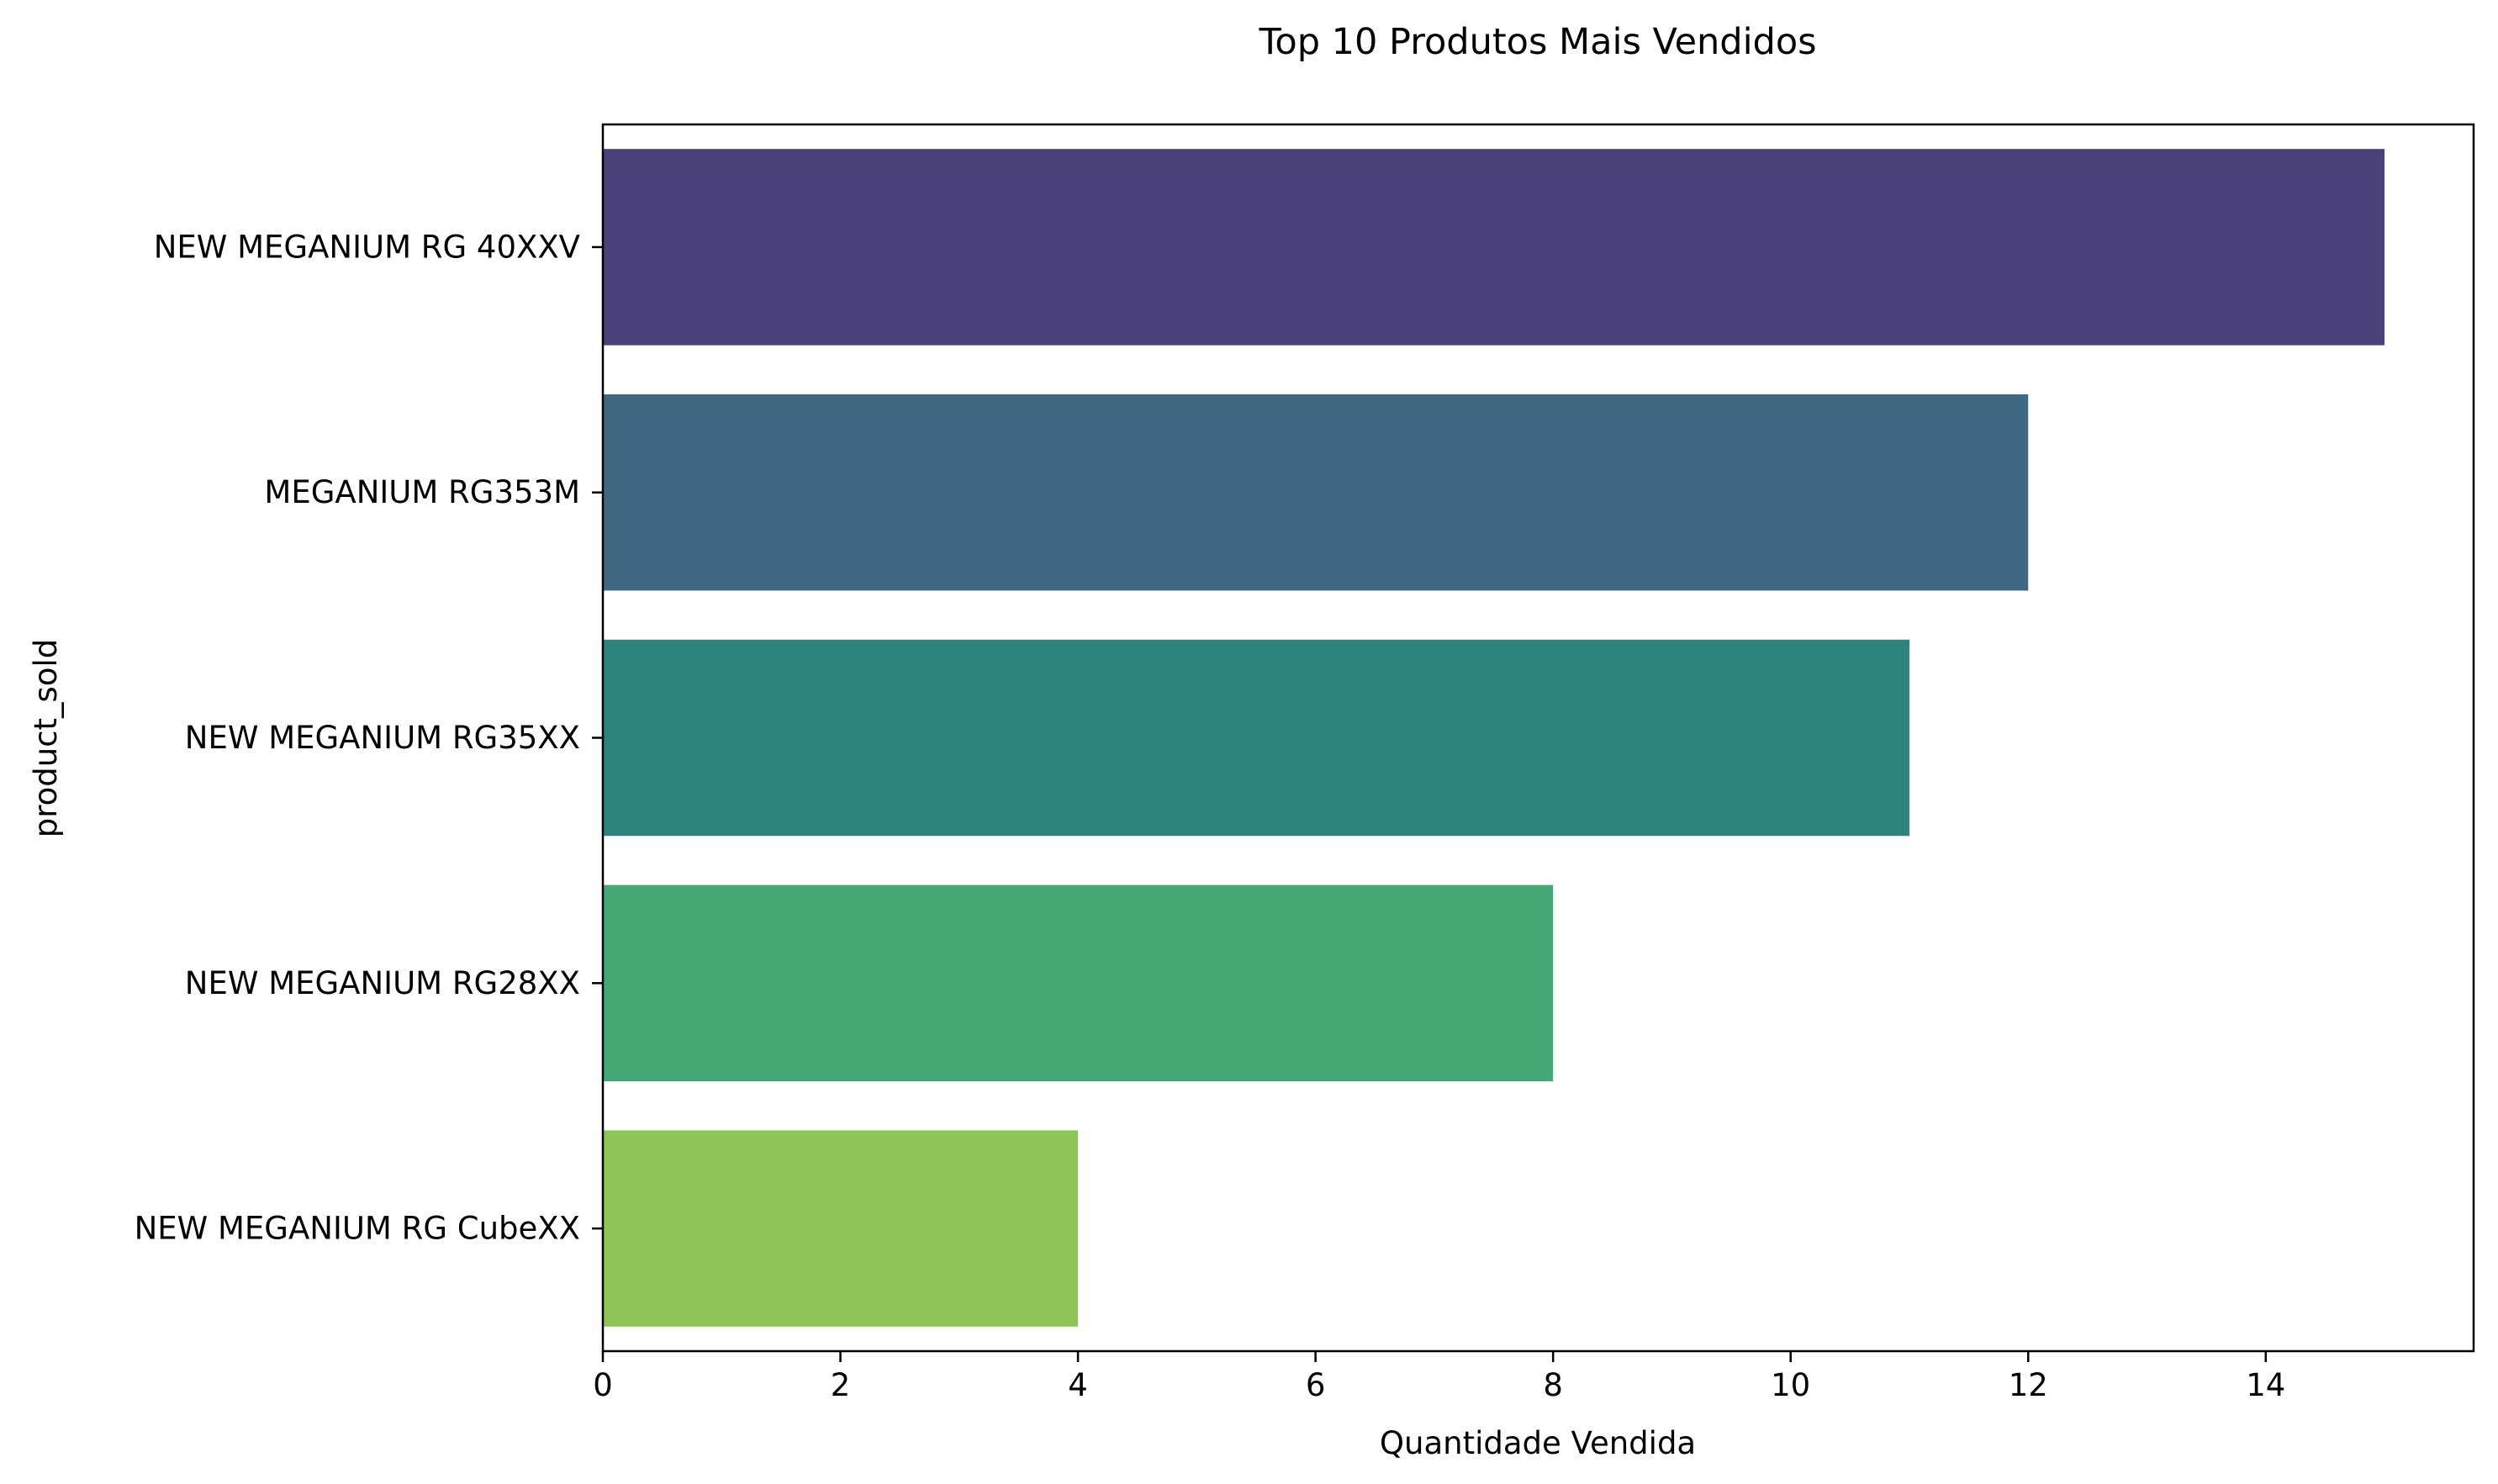  I want to click on y-tick-label: MEGANIUM RG353M, so click(422, 492).